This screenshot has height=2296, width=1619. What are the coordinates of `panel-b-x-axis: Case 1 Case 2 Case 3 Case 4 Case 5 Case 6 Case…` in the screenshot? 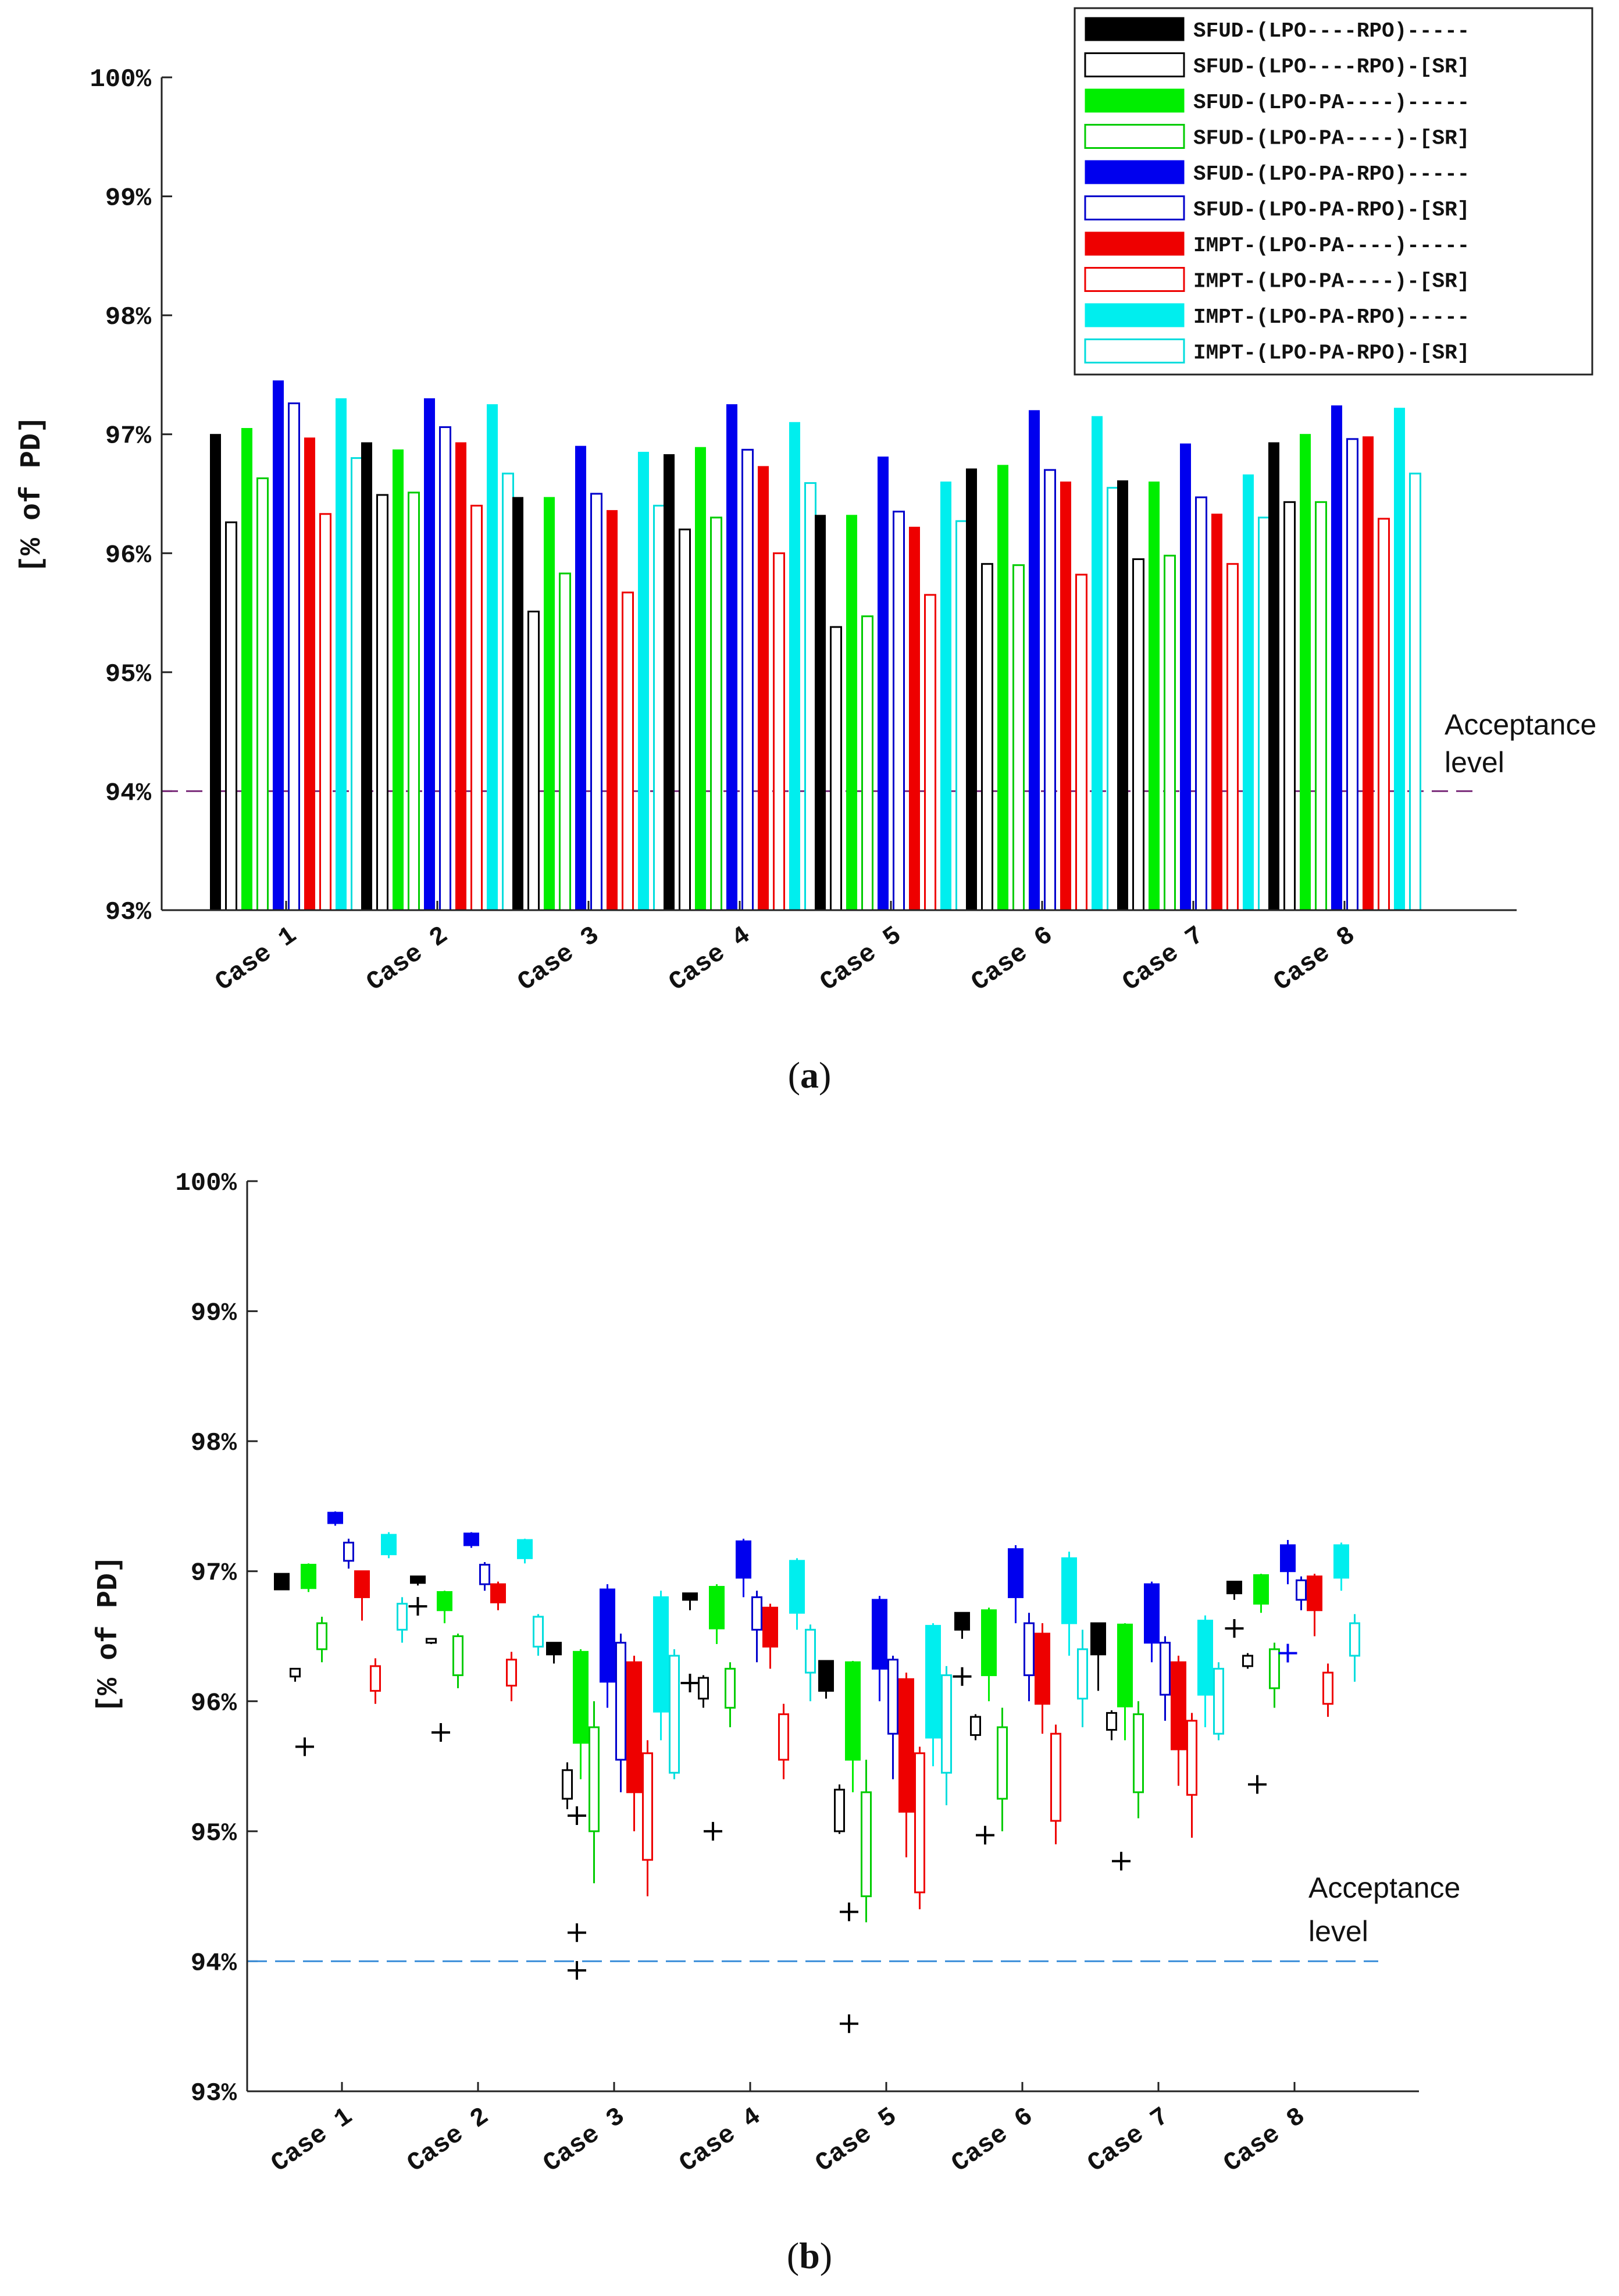 It's located at (788, 2130).